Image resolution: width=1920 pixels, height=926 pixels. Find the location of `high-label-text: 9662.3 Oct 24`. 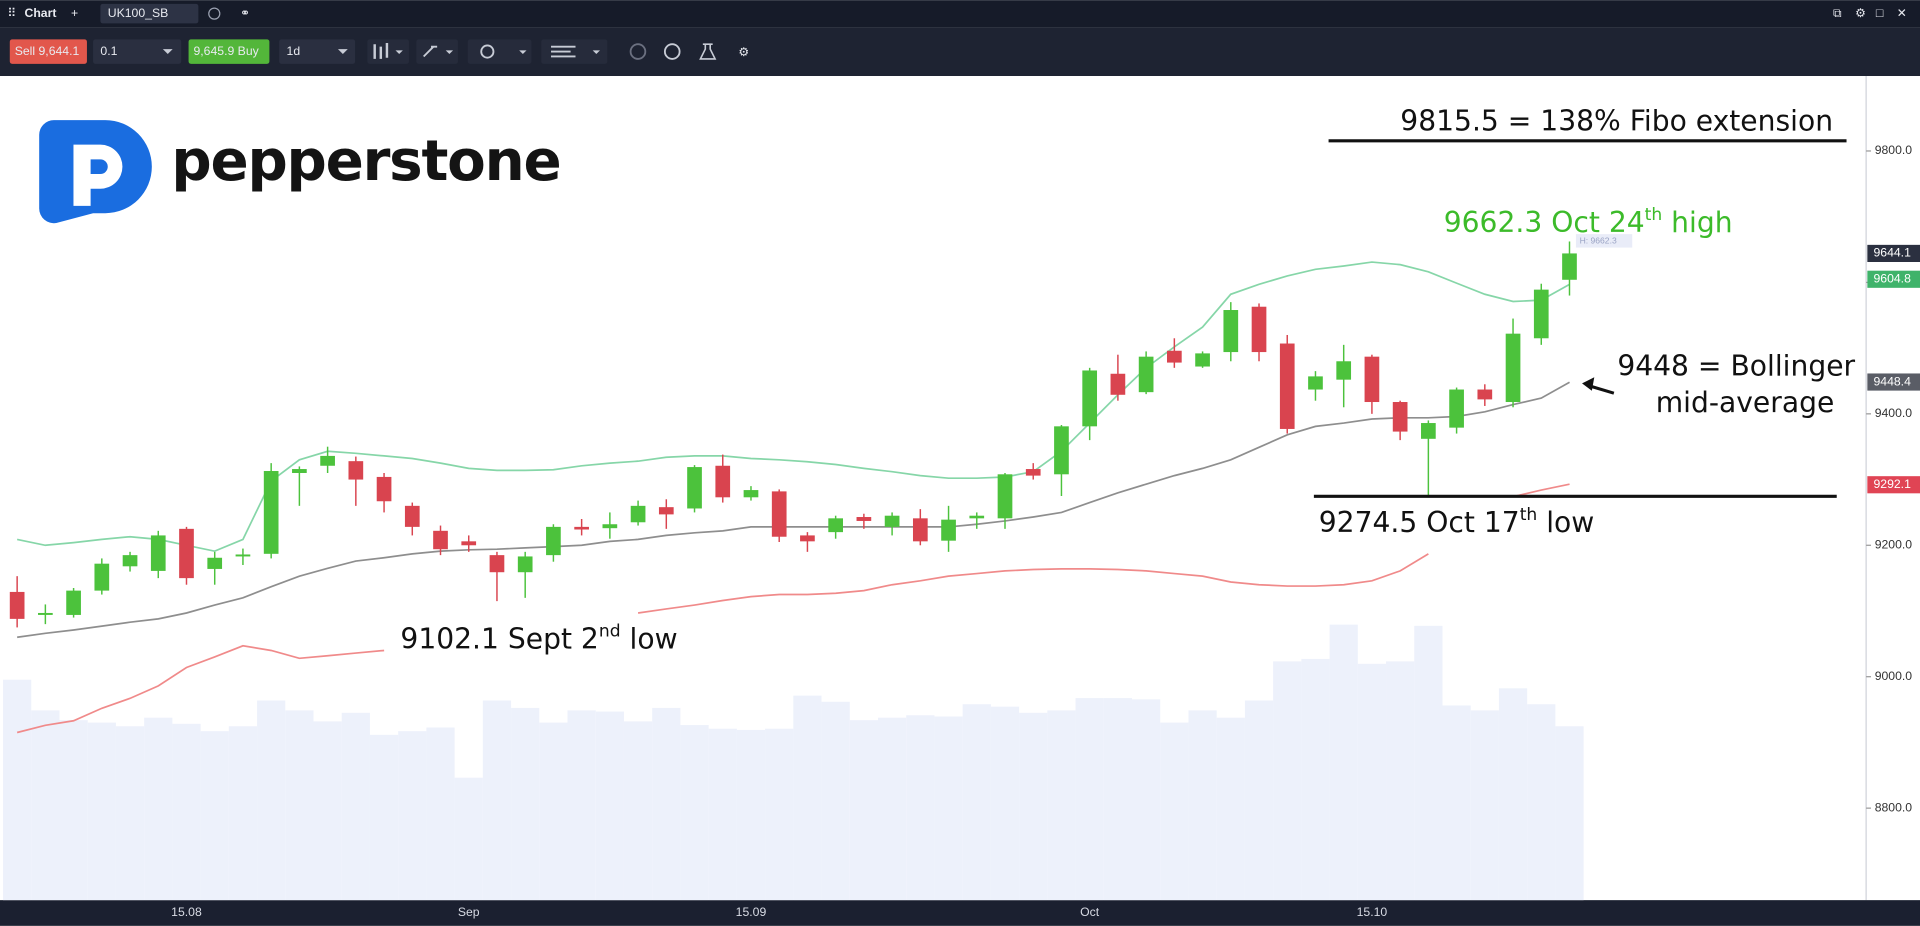

high-label-text: 9662.3 Oct 24 is located at coordinates (1544, 222).